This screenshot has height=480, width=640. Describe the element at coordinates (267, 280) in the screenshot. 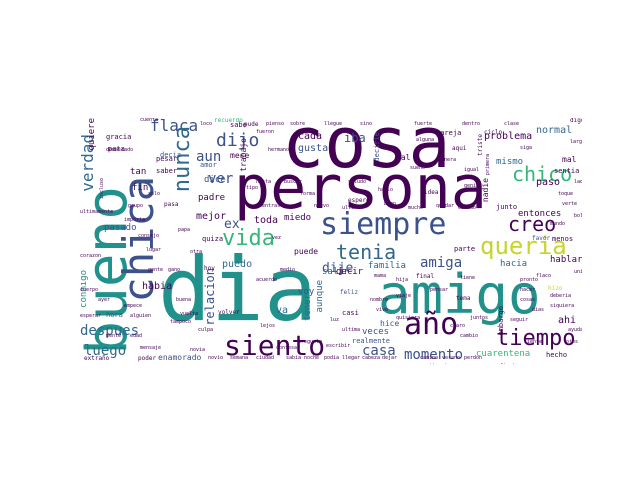

I see `word-acuerdo: acuerdo` at that location.